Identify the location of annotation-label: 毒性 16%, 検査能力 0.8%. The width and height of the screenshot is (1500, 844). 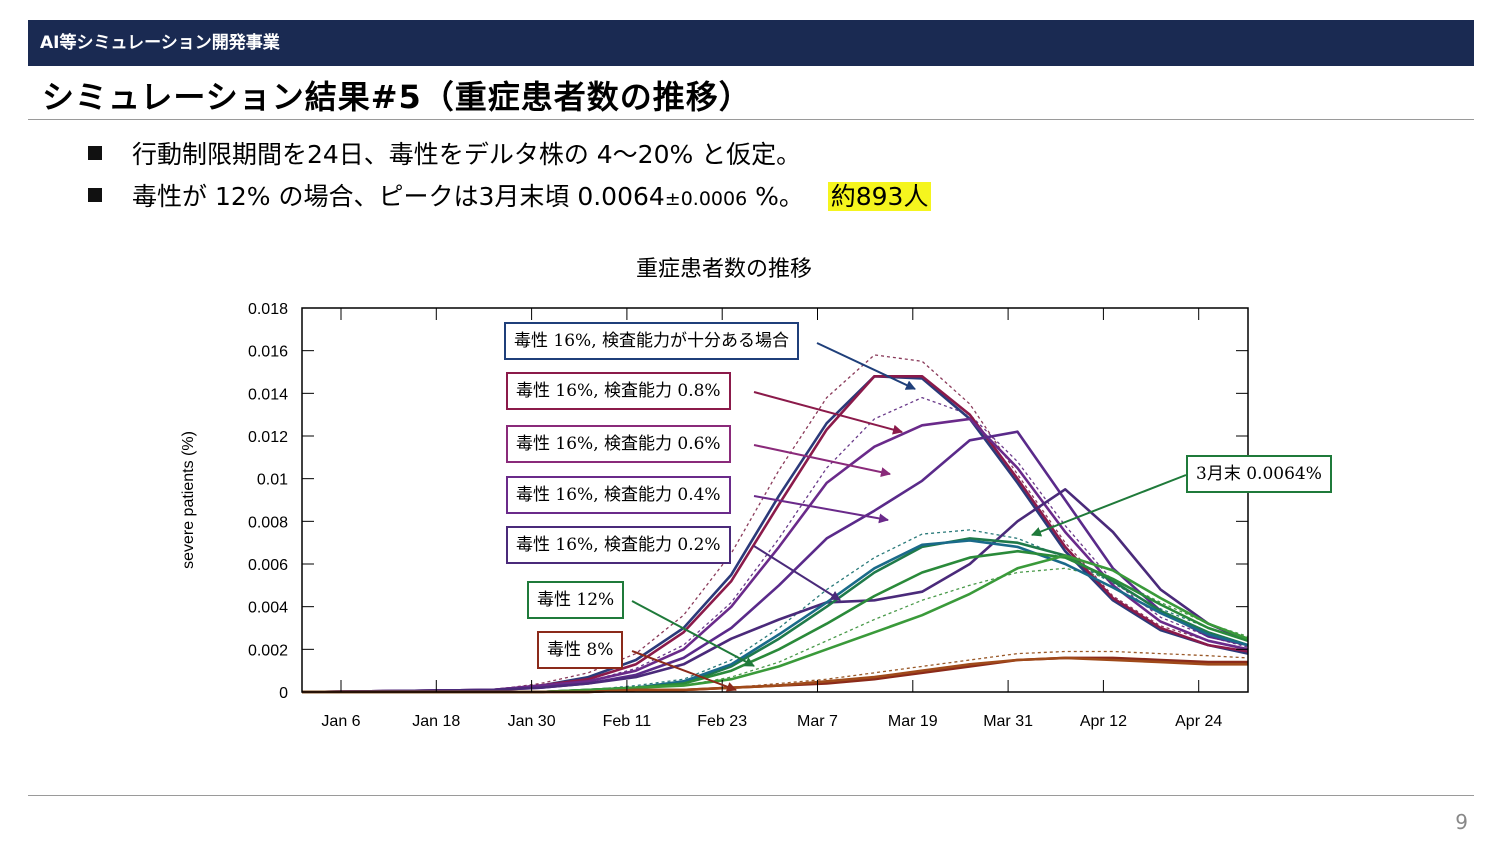
(618, 391).